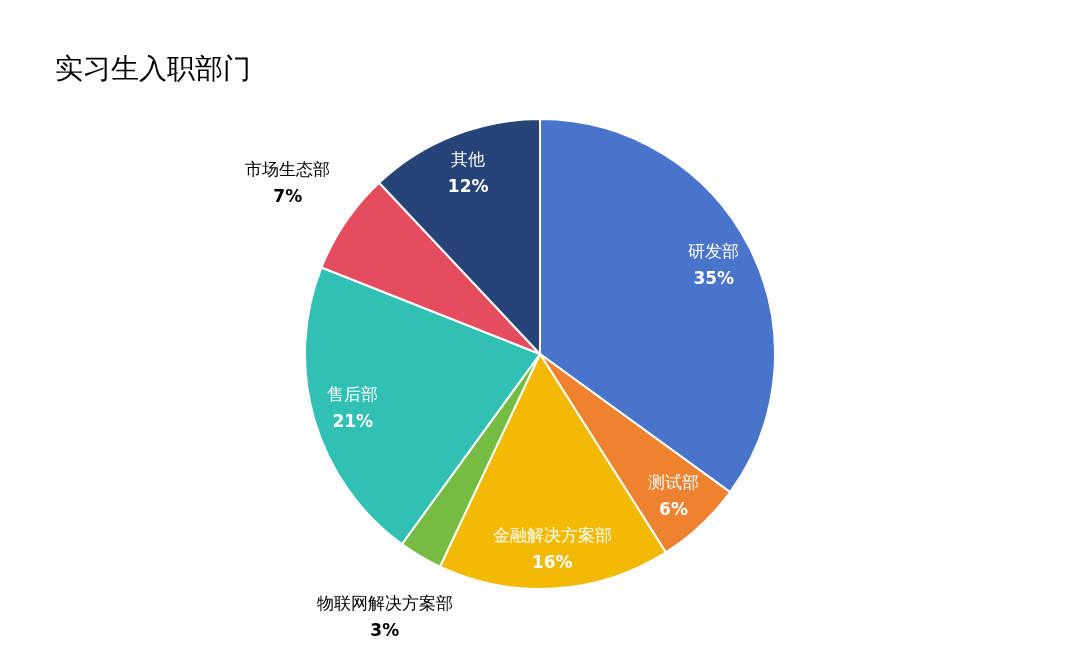  Describe the element at coordinates (468, 158) in the screenshot. I see `slice-label: 其他` at that location.